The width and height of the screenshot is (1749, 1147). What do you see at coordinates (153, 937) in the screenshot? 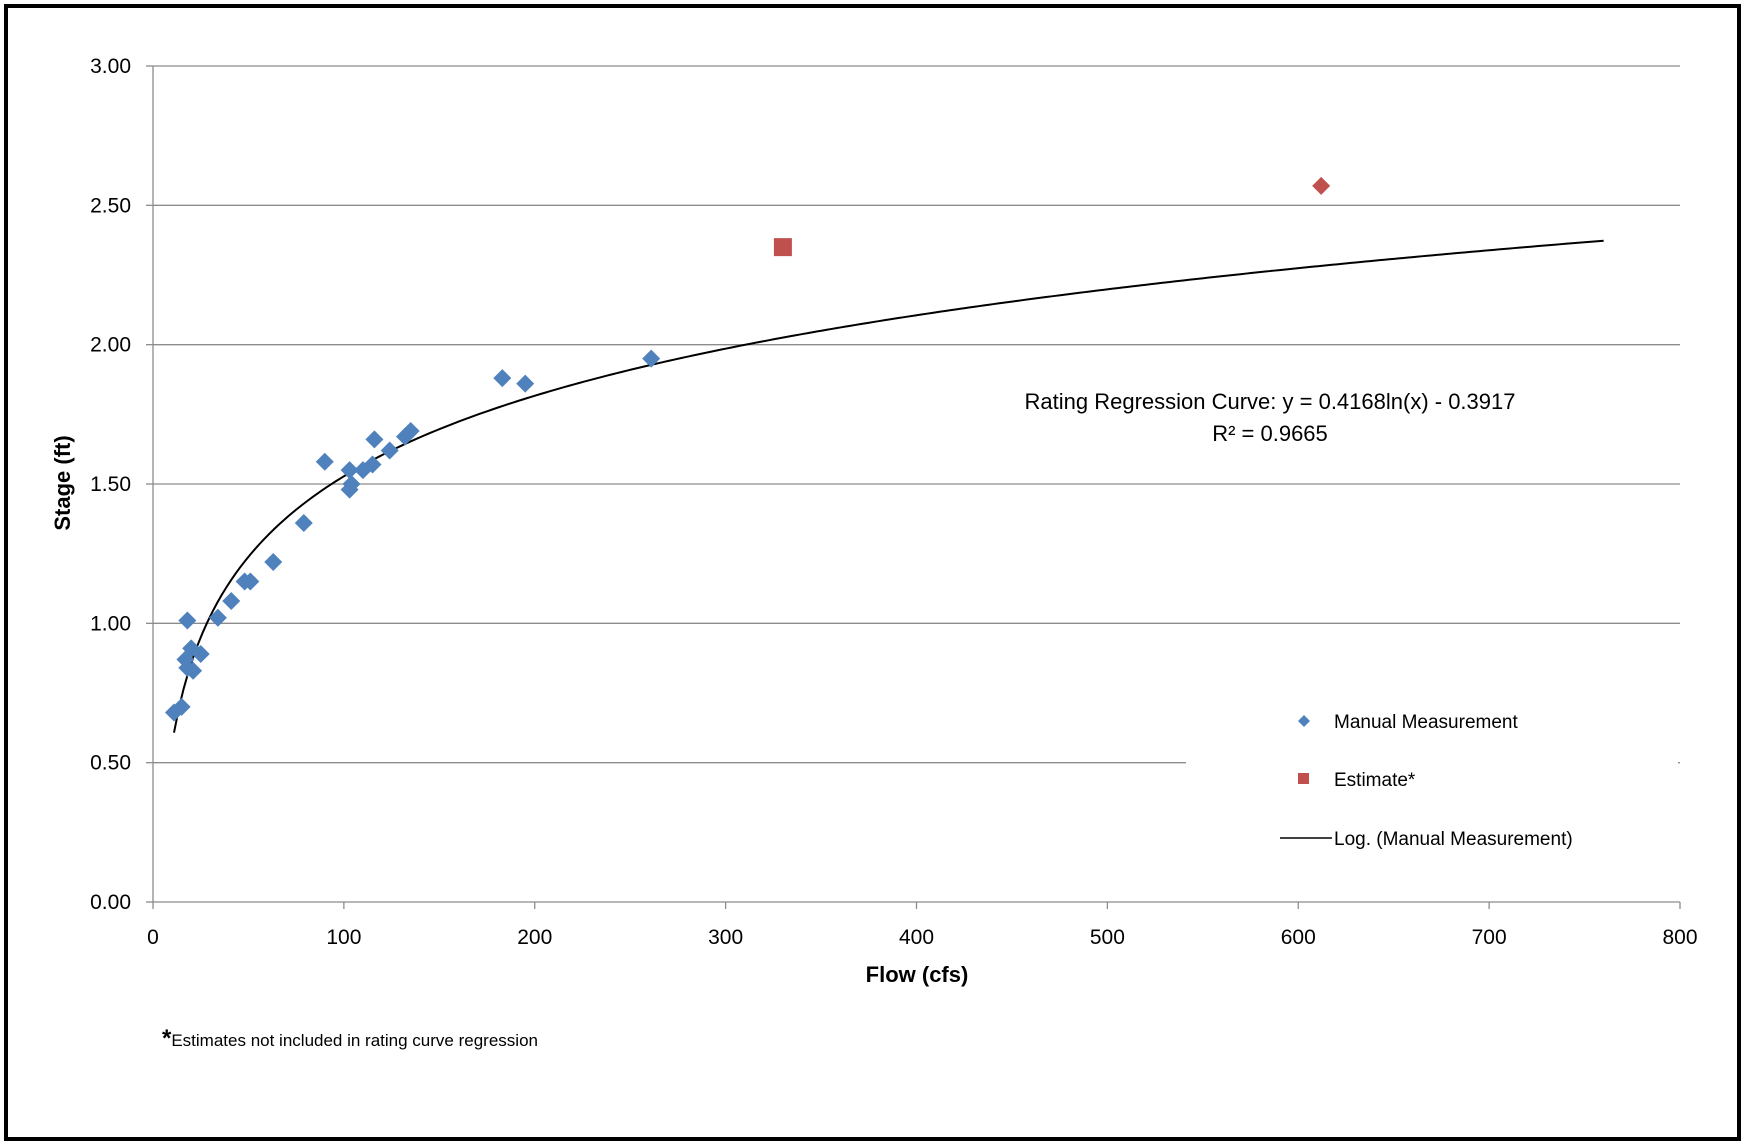
I see `x-tick-label: 0` at bounding box center [153, 937].